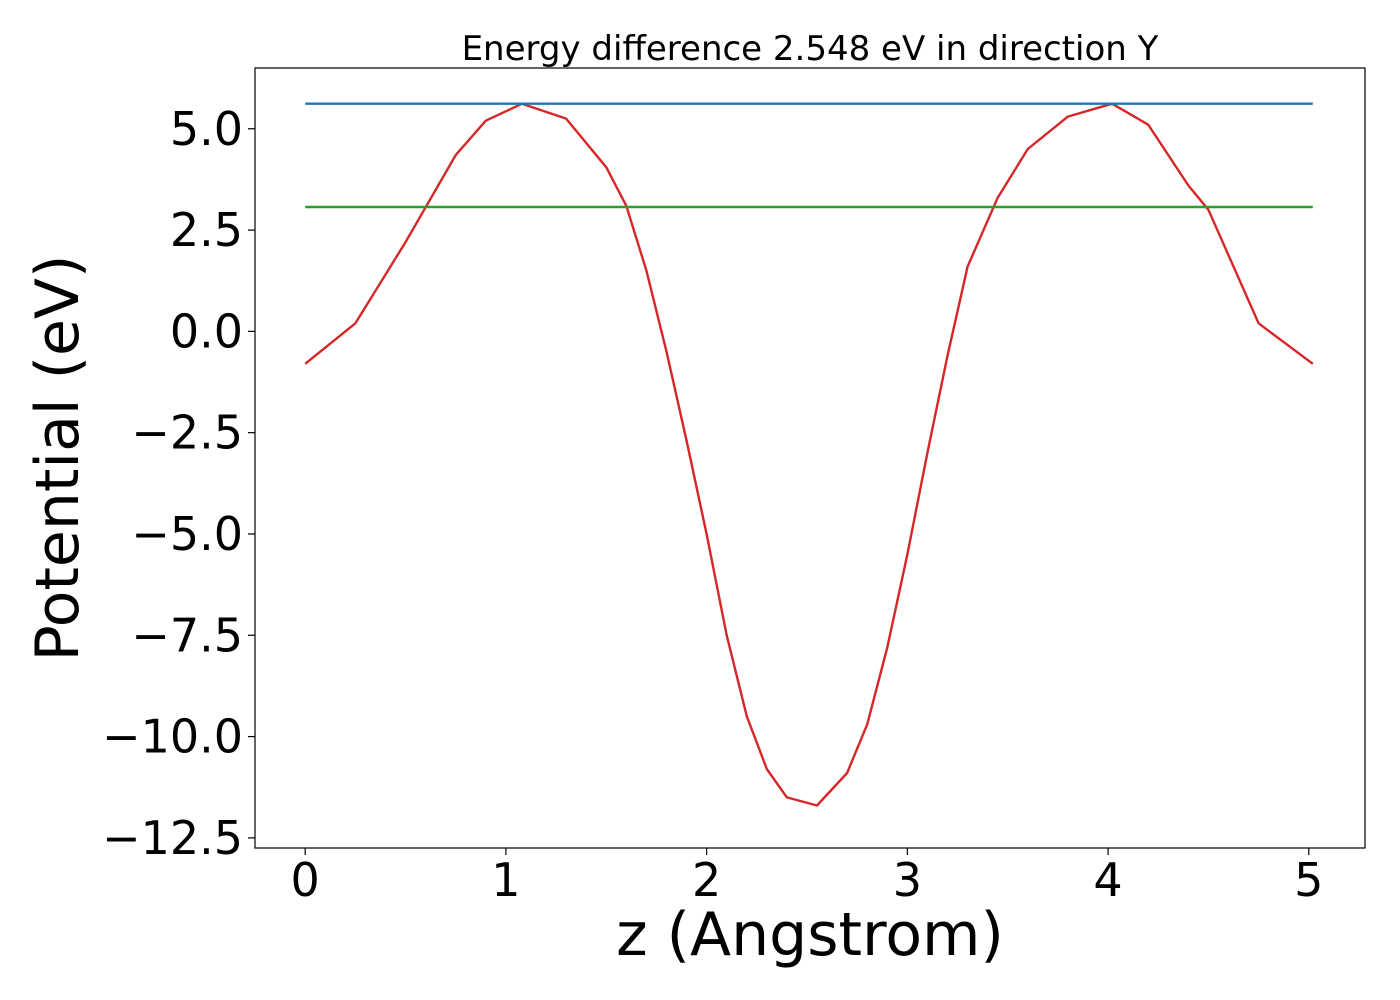  What do you see at coordinates (187, 635) in the screenshot?
I see `y-tick-label: −7.5` at bounding box center [187, 635].